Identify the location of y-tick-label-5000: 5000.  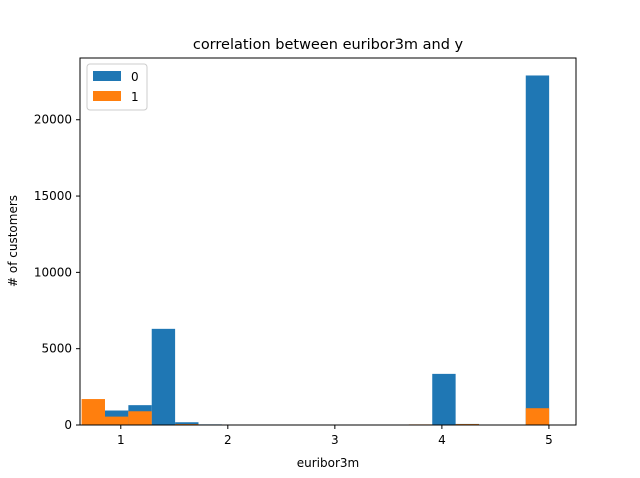
(56, 349).